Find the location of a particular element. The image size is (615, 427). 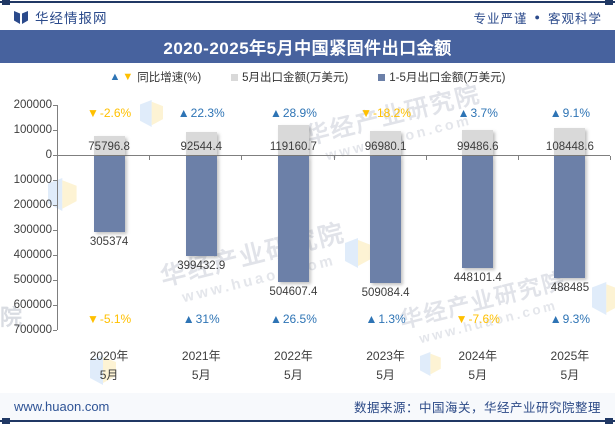

x-axis-category-label: 2023年 5月 is located at coordinates (385, 365).